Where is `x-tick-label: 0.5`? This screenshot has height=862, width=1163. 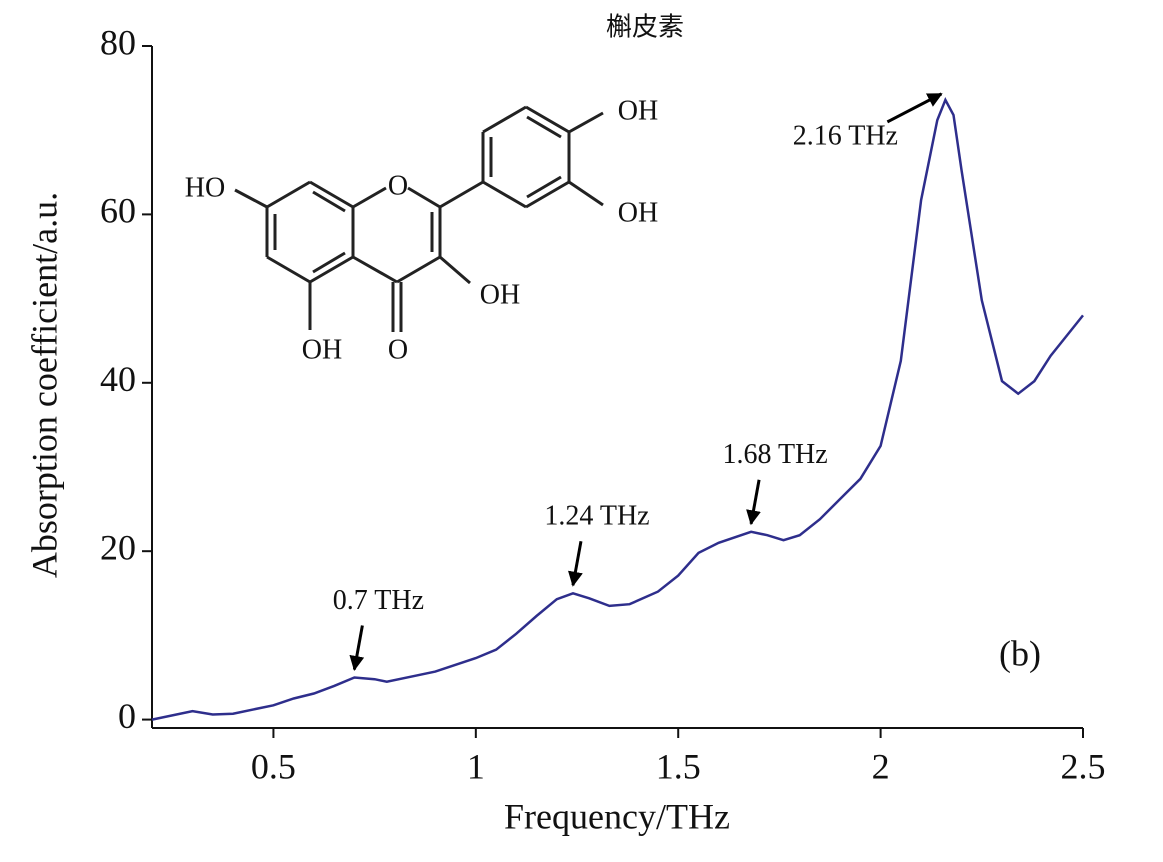 x-tick-label: 0.5 is located at coordinates (273, 766).